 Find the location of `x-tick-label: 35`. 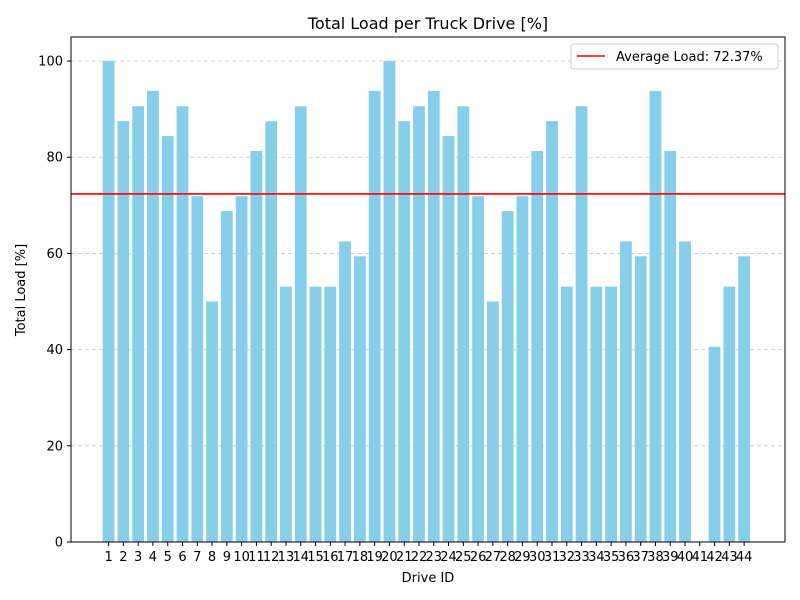

x-tick-label: 35 is located at coordinates (611, 557).